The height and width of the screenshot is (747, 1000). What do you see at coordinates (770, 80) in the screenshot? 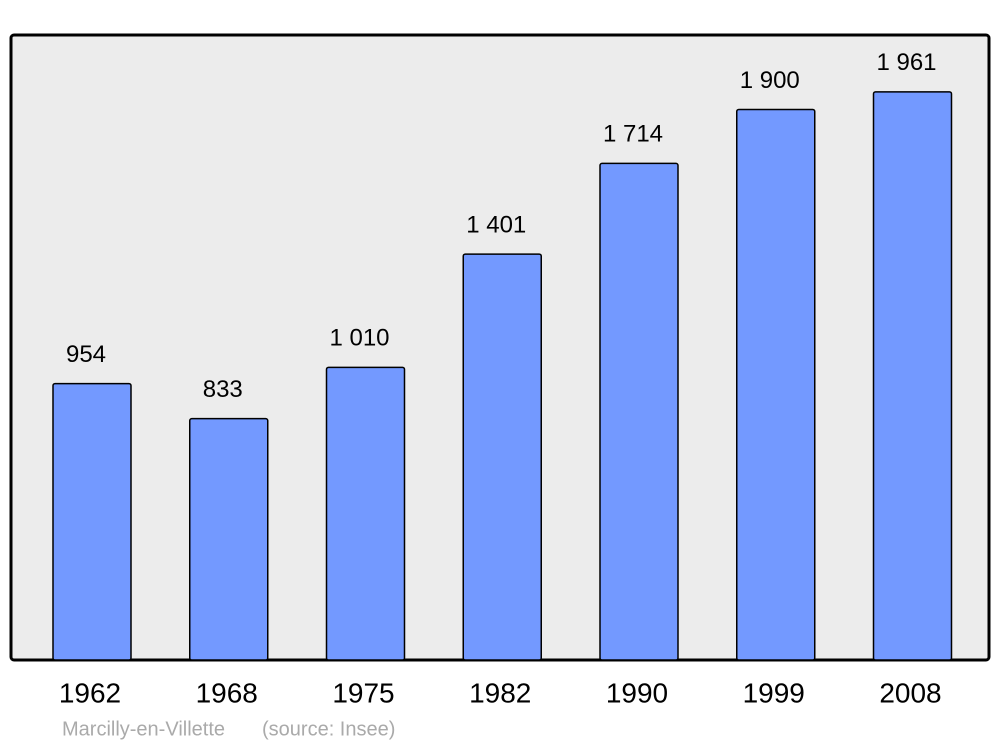
I see `value-label: 1 900` at bounding box center [770, 80].